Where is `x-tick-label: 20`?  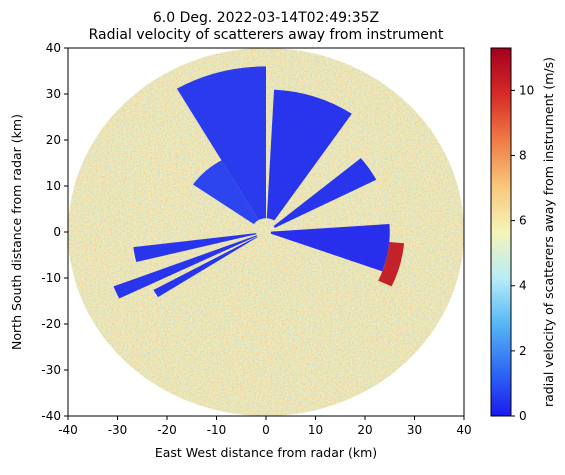
x-tick-label: 20 is located at coordinates (364, 430).